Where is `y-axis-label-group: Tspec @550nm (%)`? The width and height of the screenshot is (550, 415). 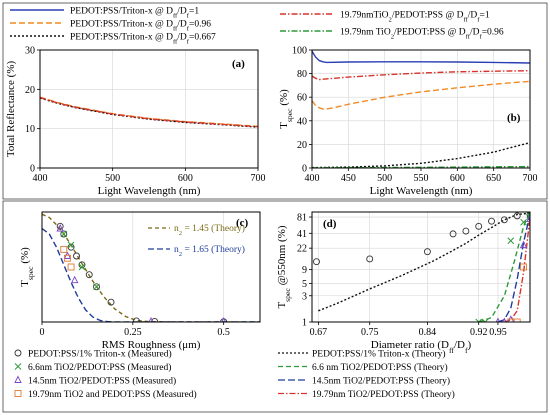
y-axis-label-group: Tspec @550nm (%) is located at coordinates (284, 266).